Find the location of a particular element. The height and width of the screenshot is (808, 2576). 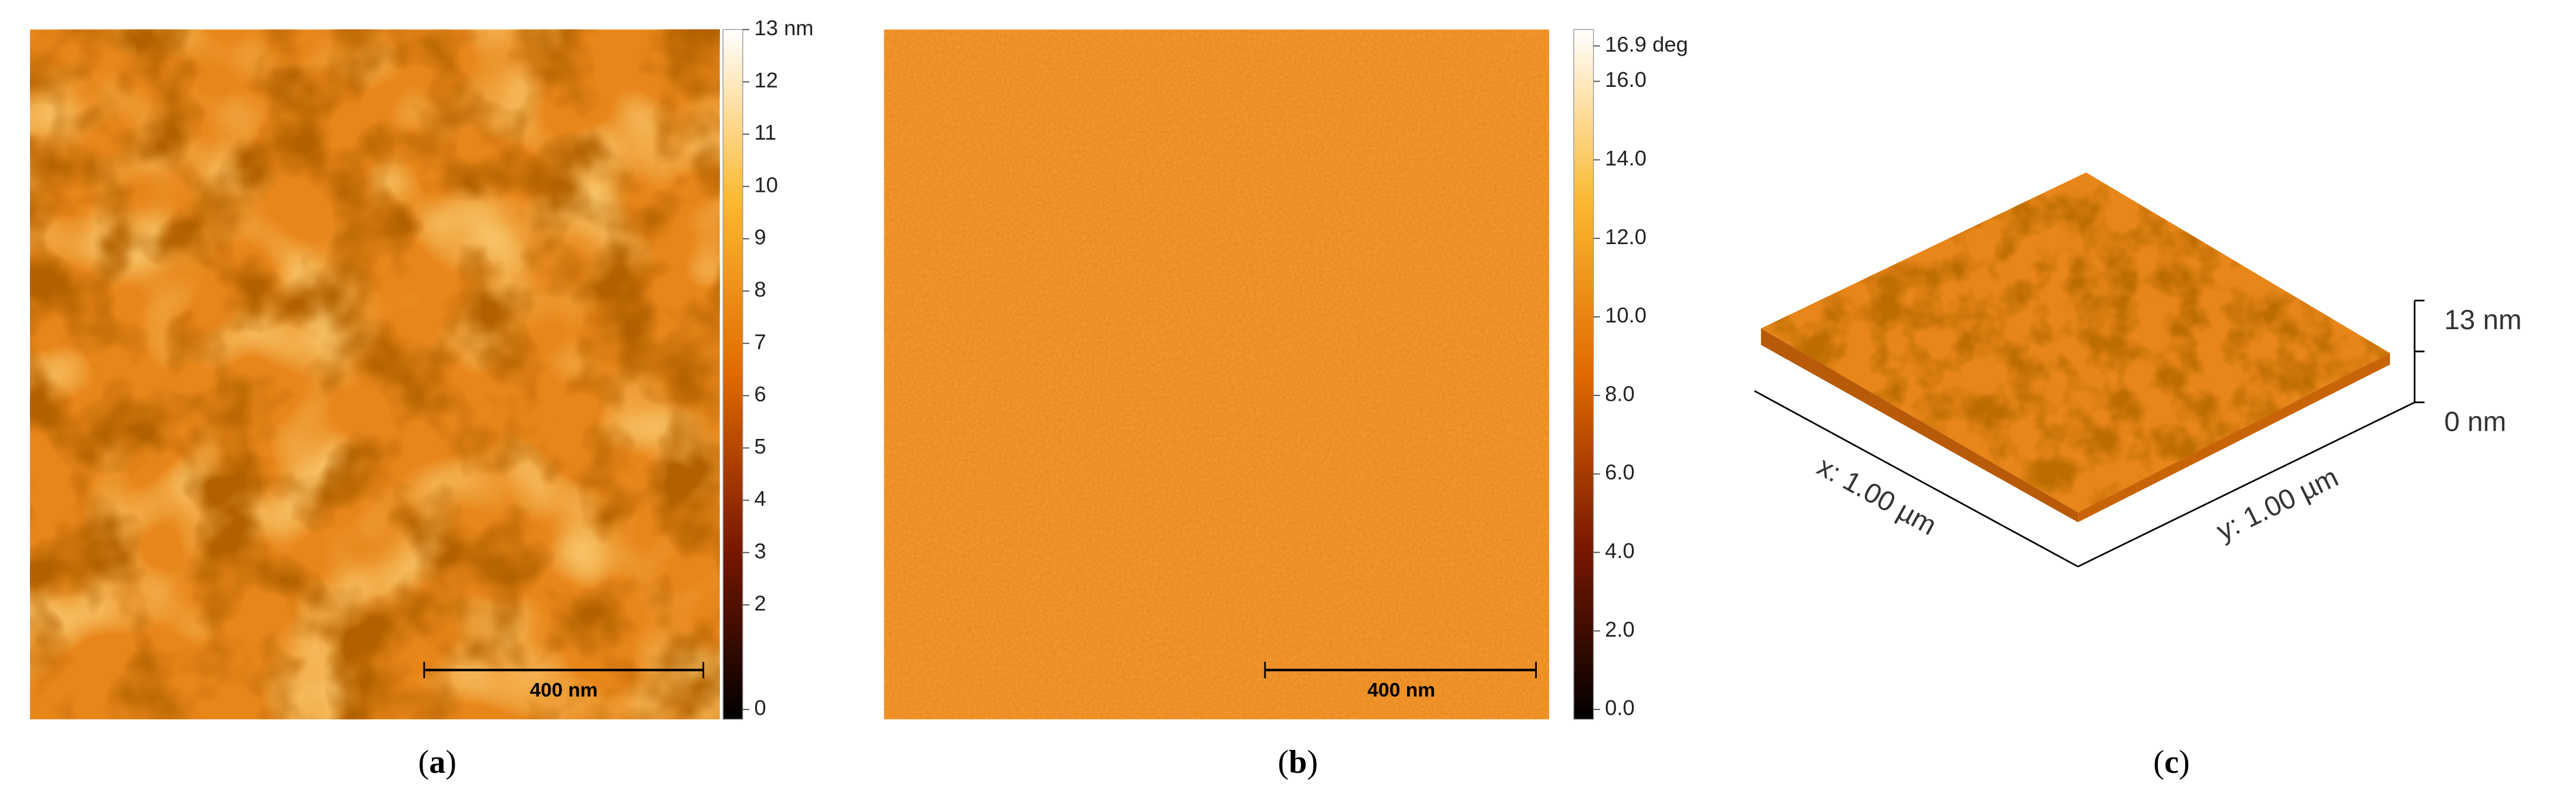

caption-part: c is located at coordinates (2171, 762).